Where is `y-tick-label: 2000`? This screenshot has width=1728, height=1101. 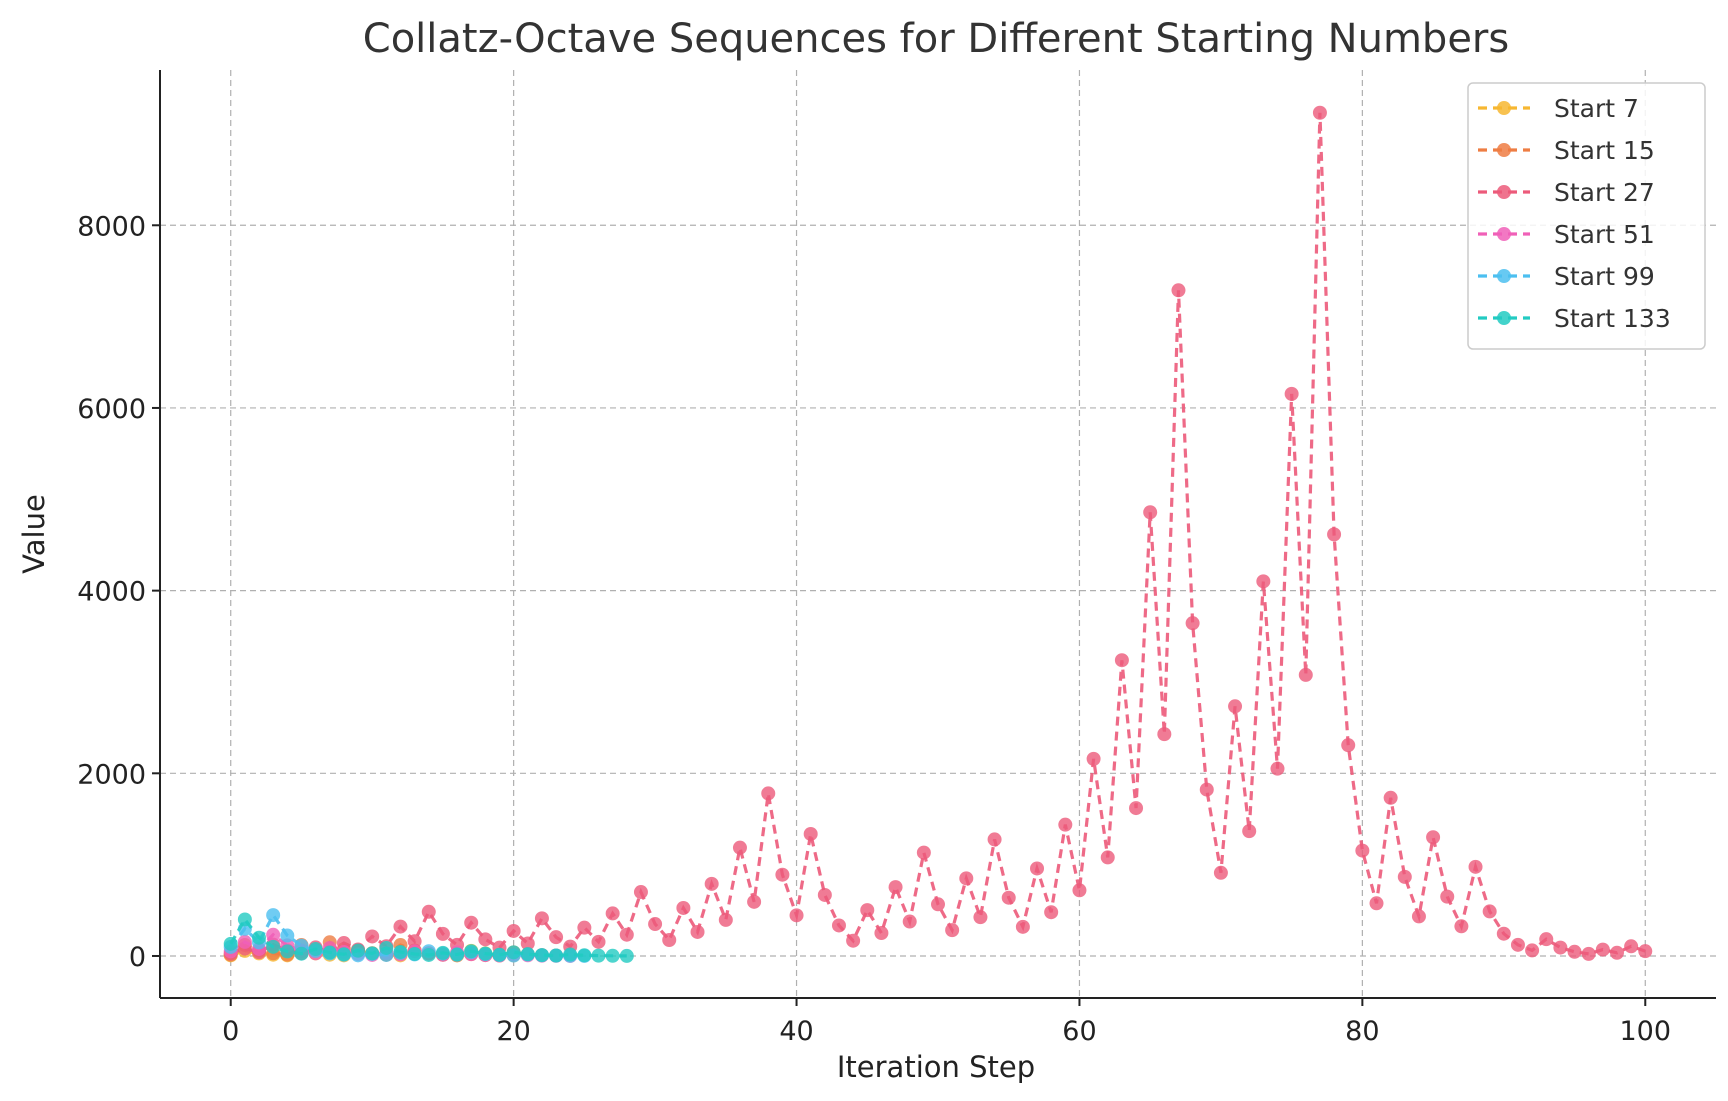
y-tick-label: 2000 is located at coordinates (111, 774).